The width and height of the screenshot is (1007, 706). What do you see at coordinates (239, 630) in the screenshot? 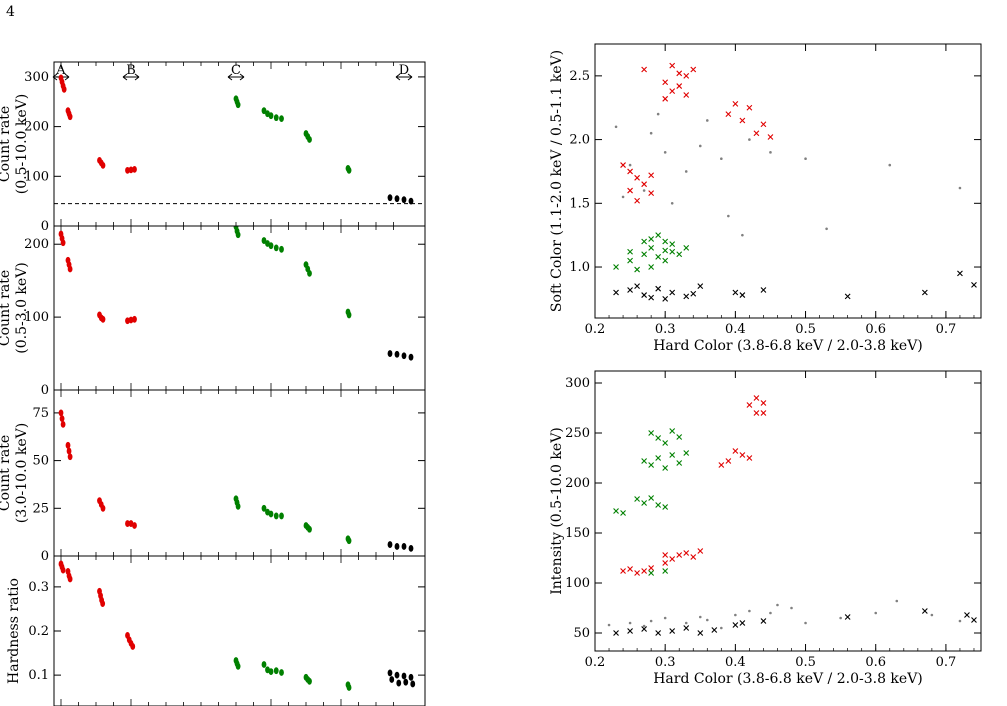
I see `plot-frame` at bounding box center [239, 630].